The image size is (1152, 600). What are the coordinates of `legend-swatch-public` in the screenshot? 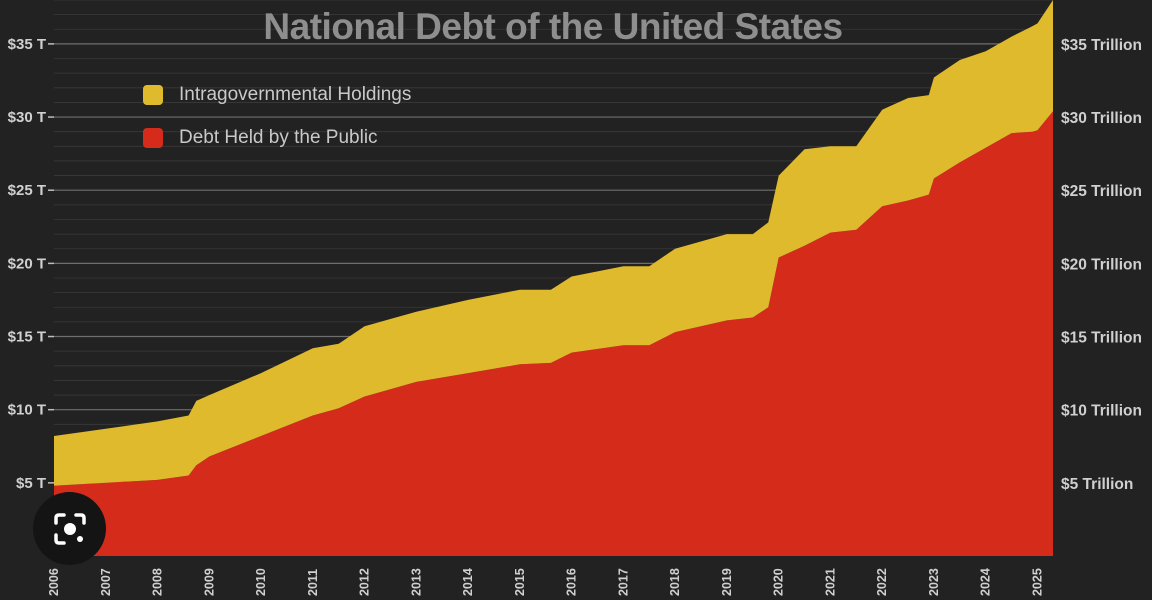 It's located at (153, 138).